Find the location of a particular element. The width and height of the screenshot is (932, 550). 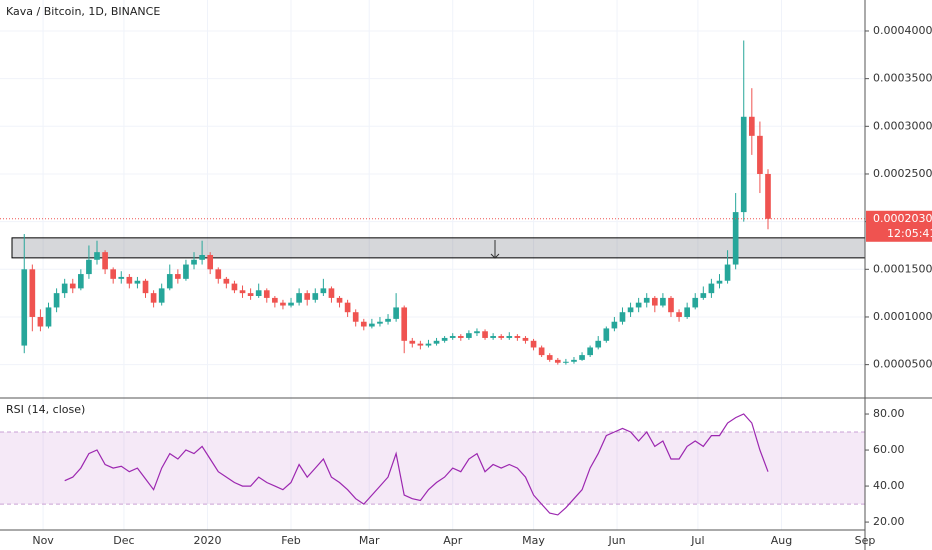

x-tick-label: Jun is located at coordinates (616, 540).